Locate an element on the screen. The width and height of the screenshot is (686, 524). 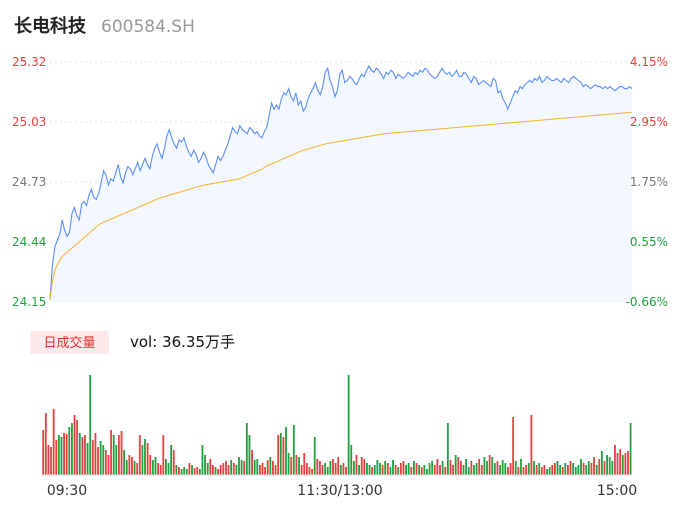
percent-tick-label: 2.95% is located at coordinates (649, 122).